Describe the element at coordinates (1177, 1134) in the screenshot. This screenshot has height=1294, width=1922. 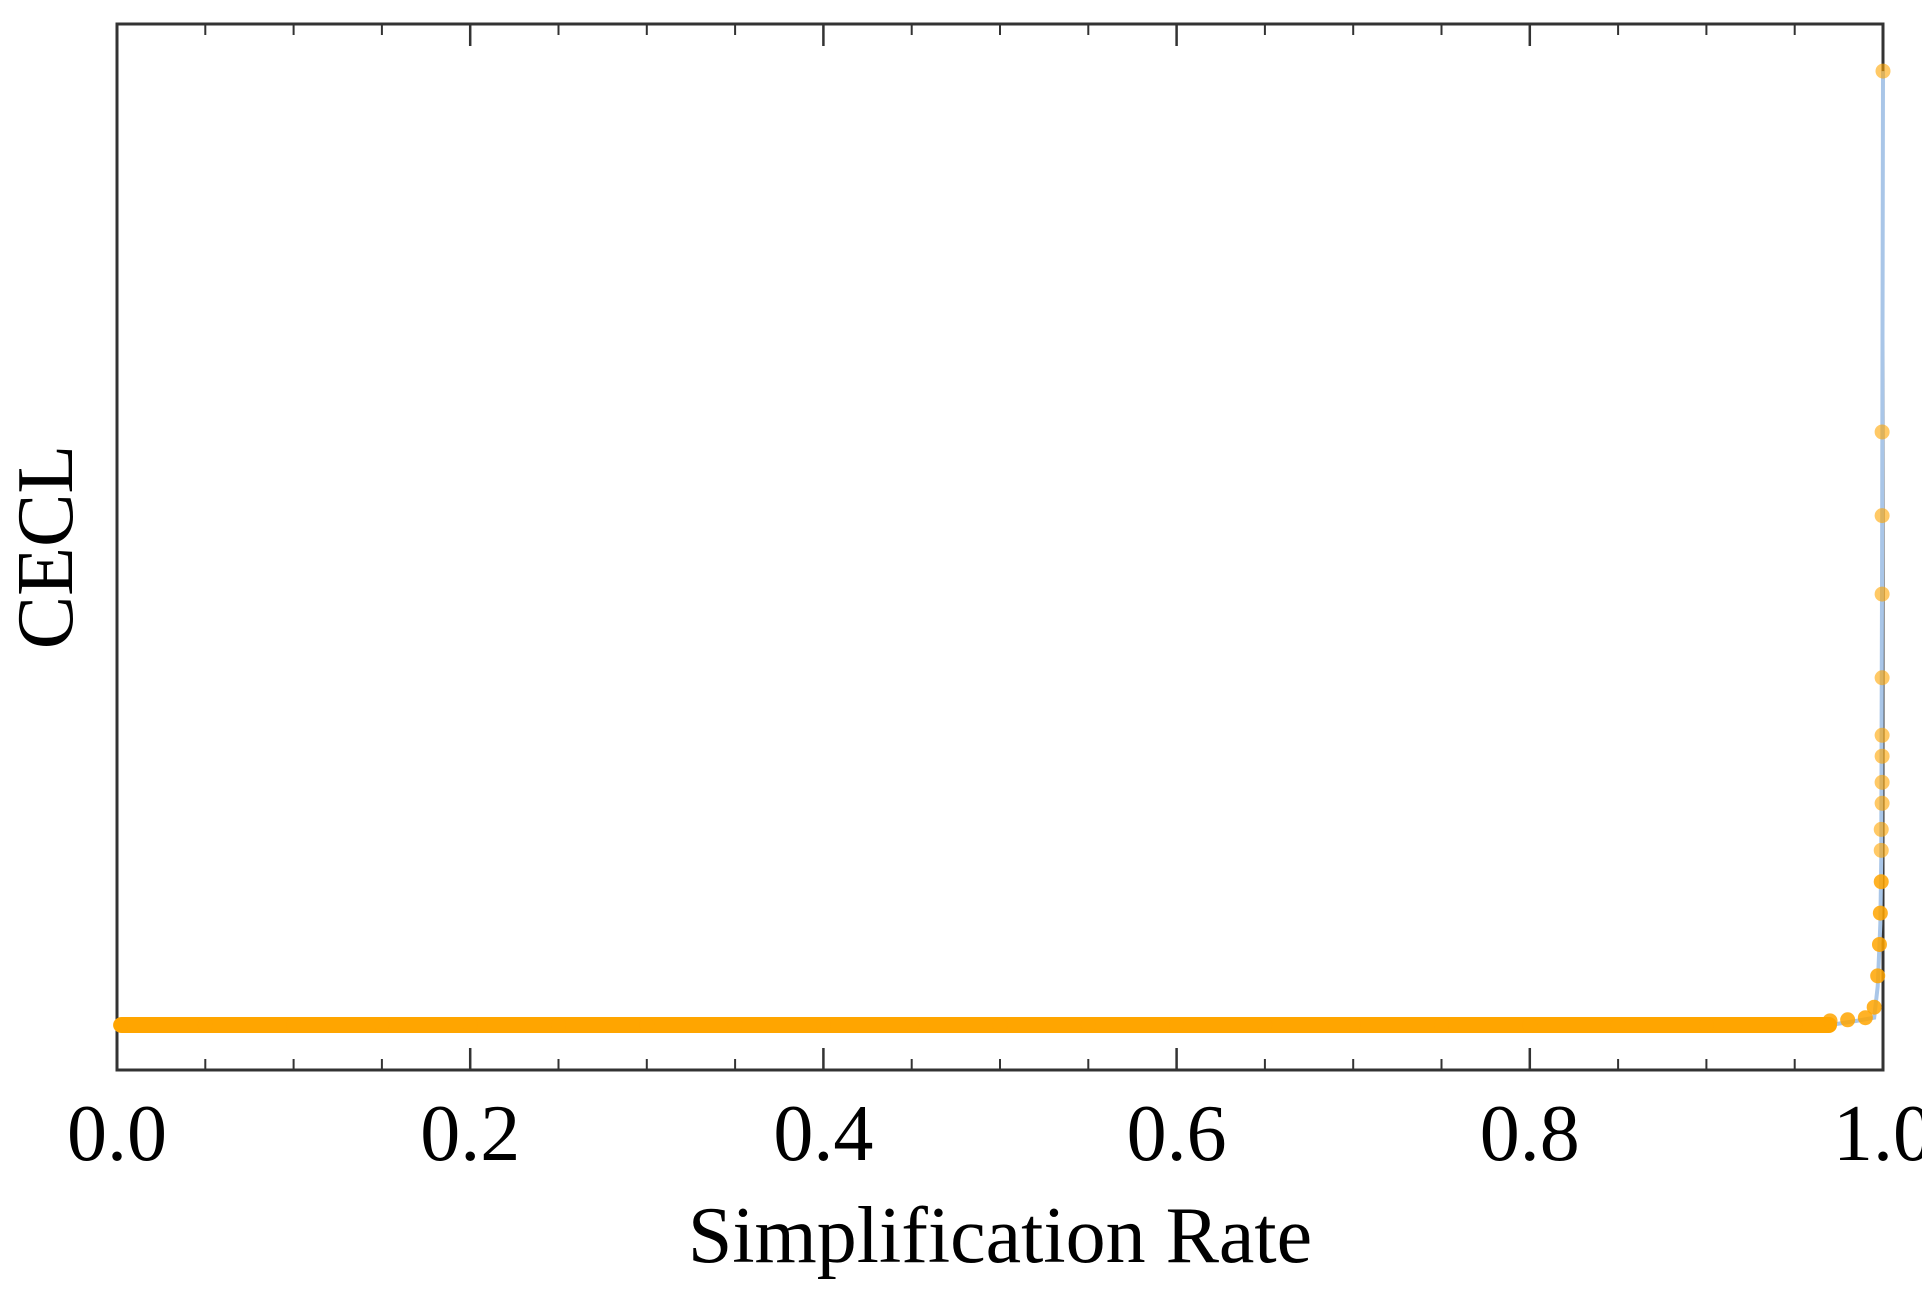
I see `x-tick-label: 0.6` at that location.